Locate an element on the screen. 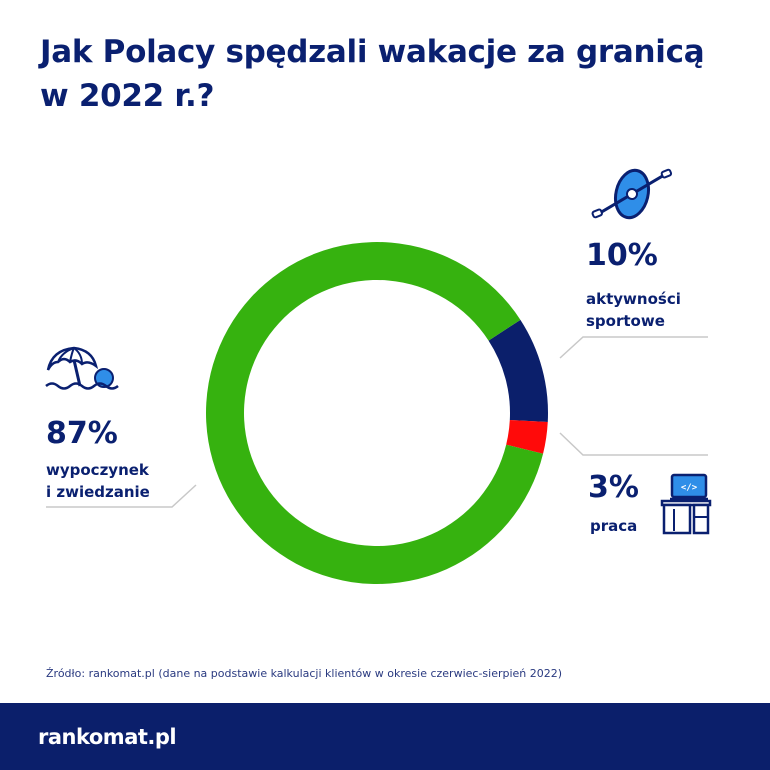 The width and height of the screenshot is (770, 770). slice-sport is located at coordinates (518, 370).